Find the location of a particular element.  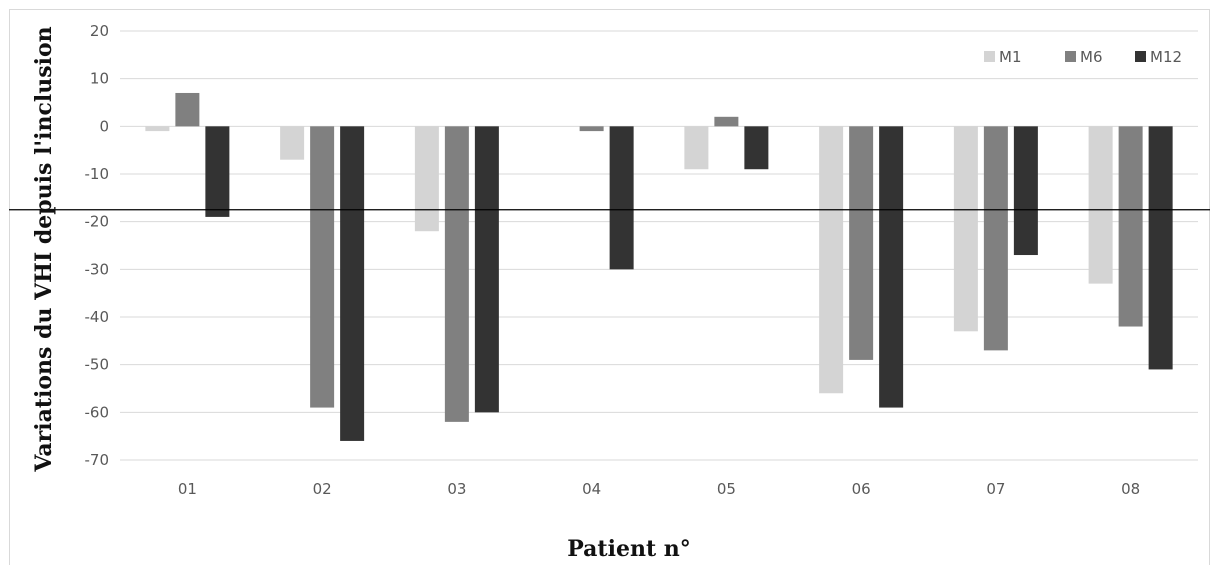

x-axis-ticks: 01 02 03 04 05 06 07 08 is located at coordinates (659, 489).